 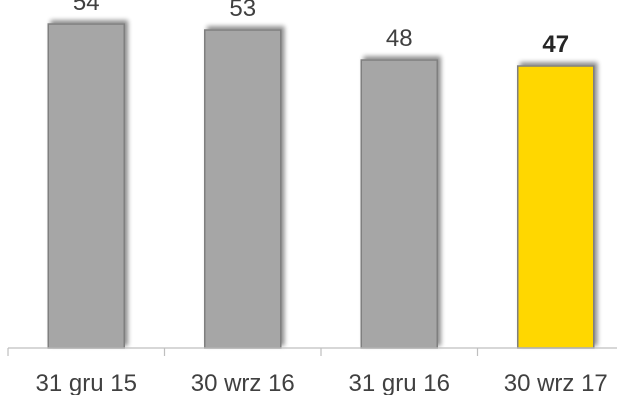 I want to click on x-tick-label-3: 31 gru 16, so click(x=399, y=382).